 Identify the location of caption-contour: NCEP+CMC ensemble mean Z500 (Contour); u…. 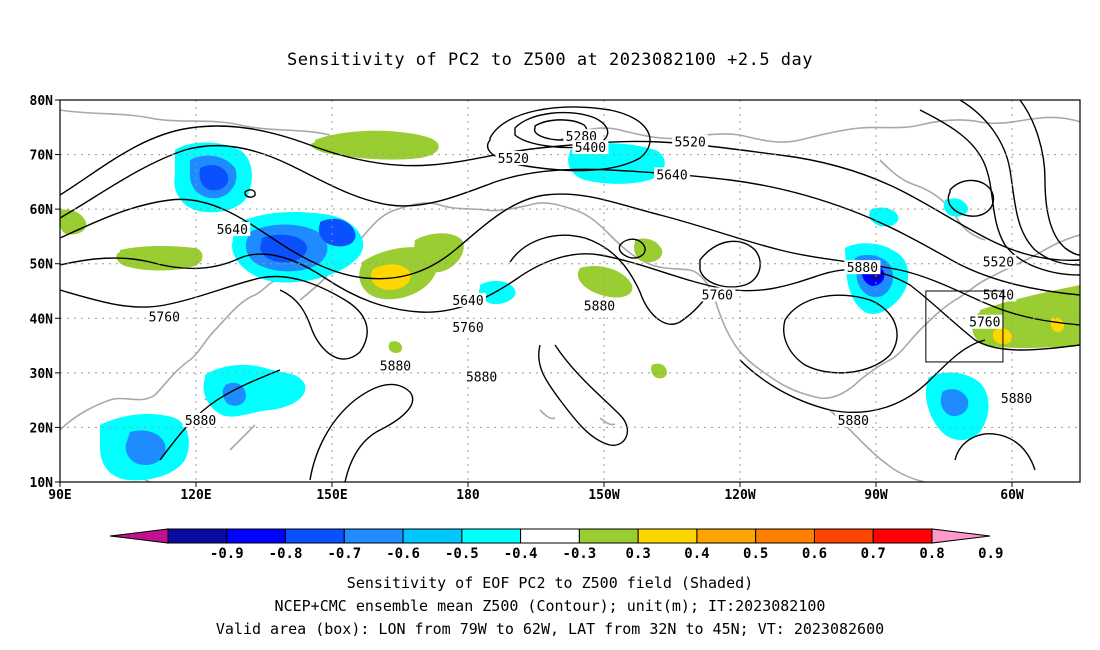
(550, 606).